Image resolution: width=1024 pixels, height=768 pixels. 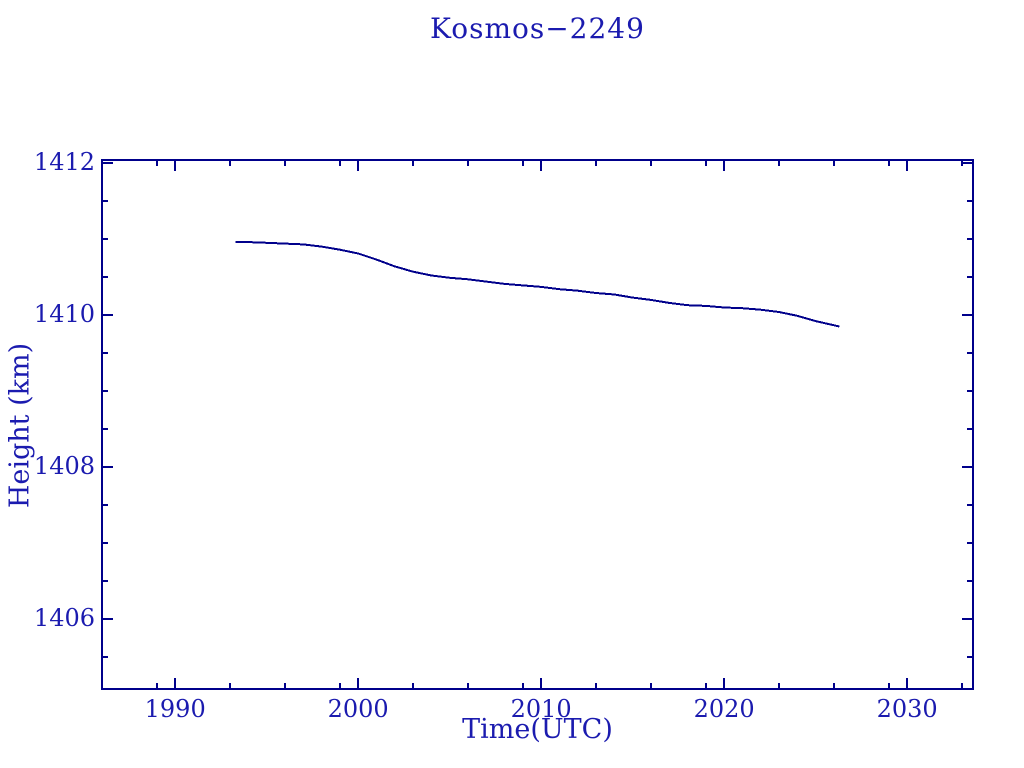 I want to click on x-tick-label: 2000, so click(x=358, y=709).